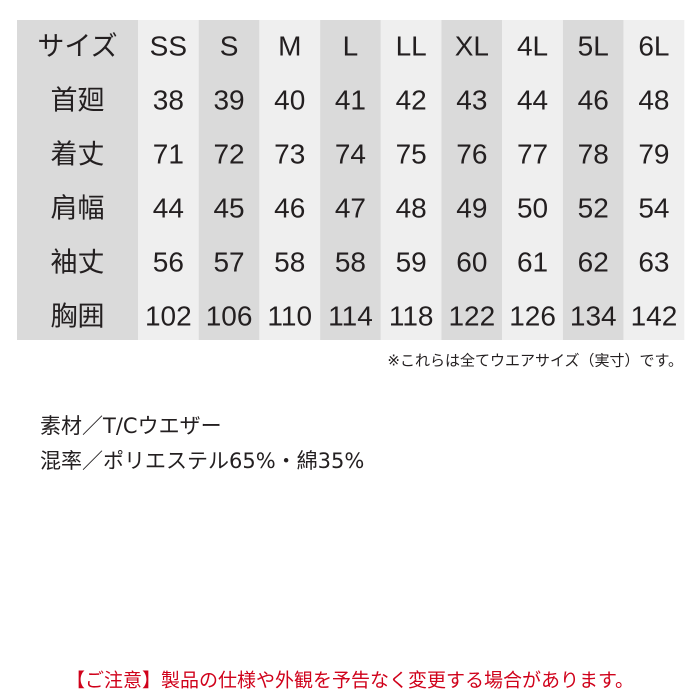  I want to click on cell-value: 75, so click(411, 153).